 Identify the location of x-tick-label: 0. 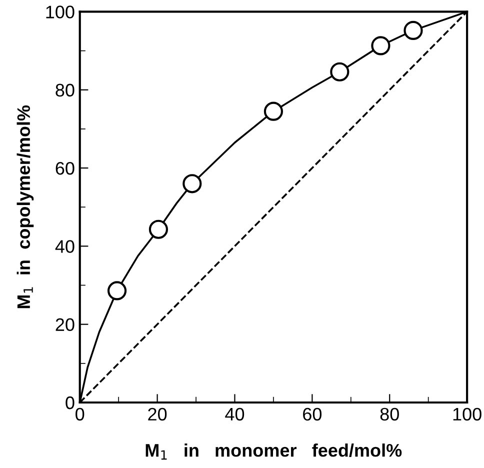
(80, 414).